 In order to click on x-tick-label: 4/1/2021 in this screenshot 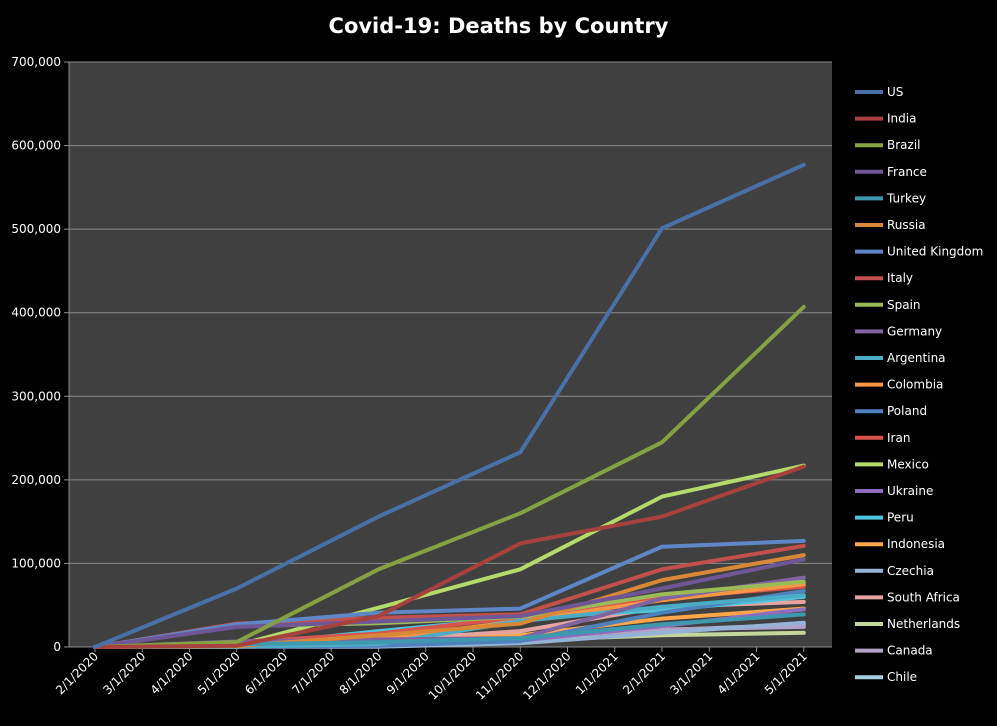, I will do `click(739, 673)`.